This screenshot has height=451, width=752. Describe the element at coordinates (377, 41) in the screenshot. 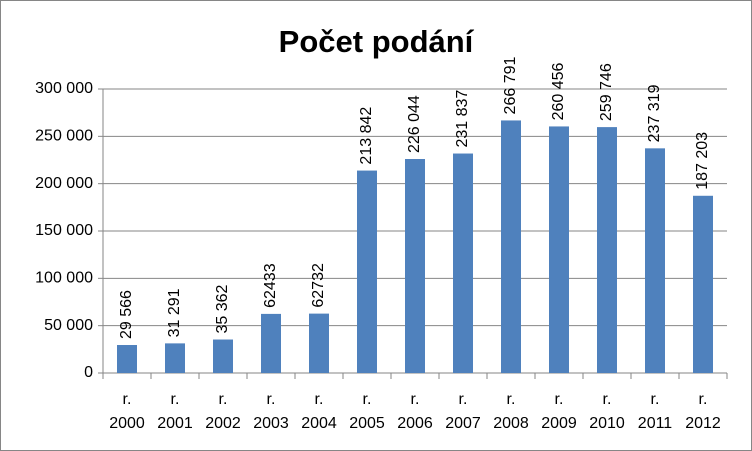

I see `chart-title: Počet podání` at that location.